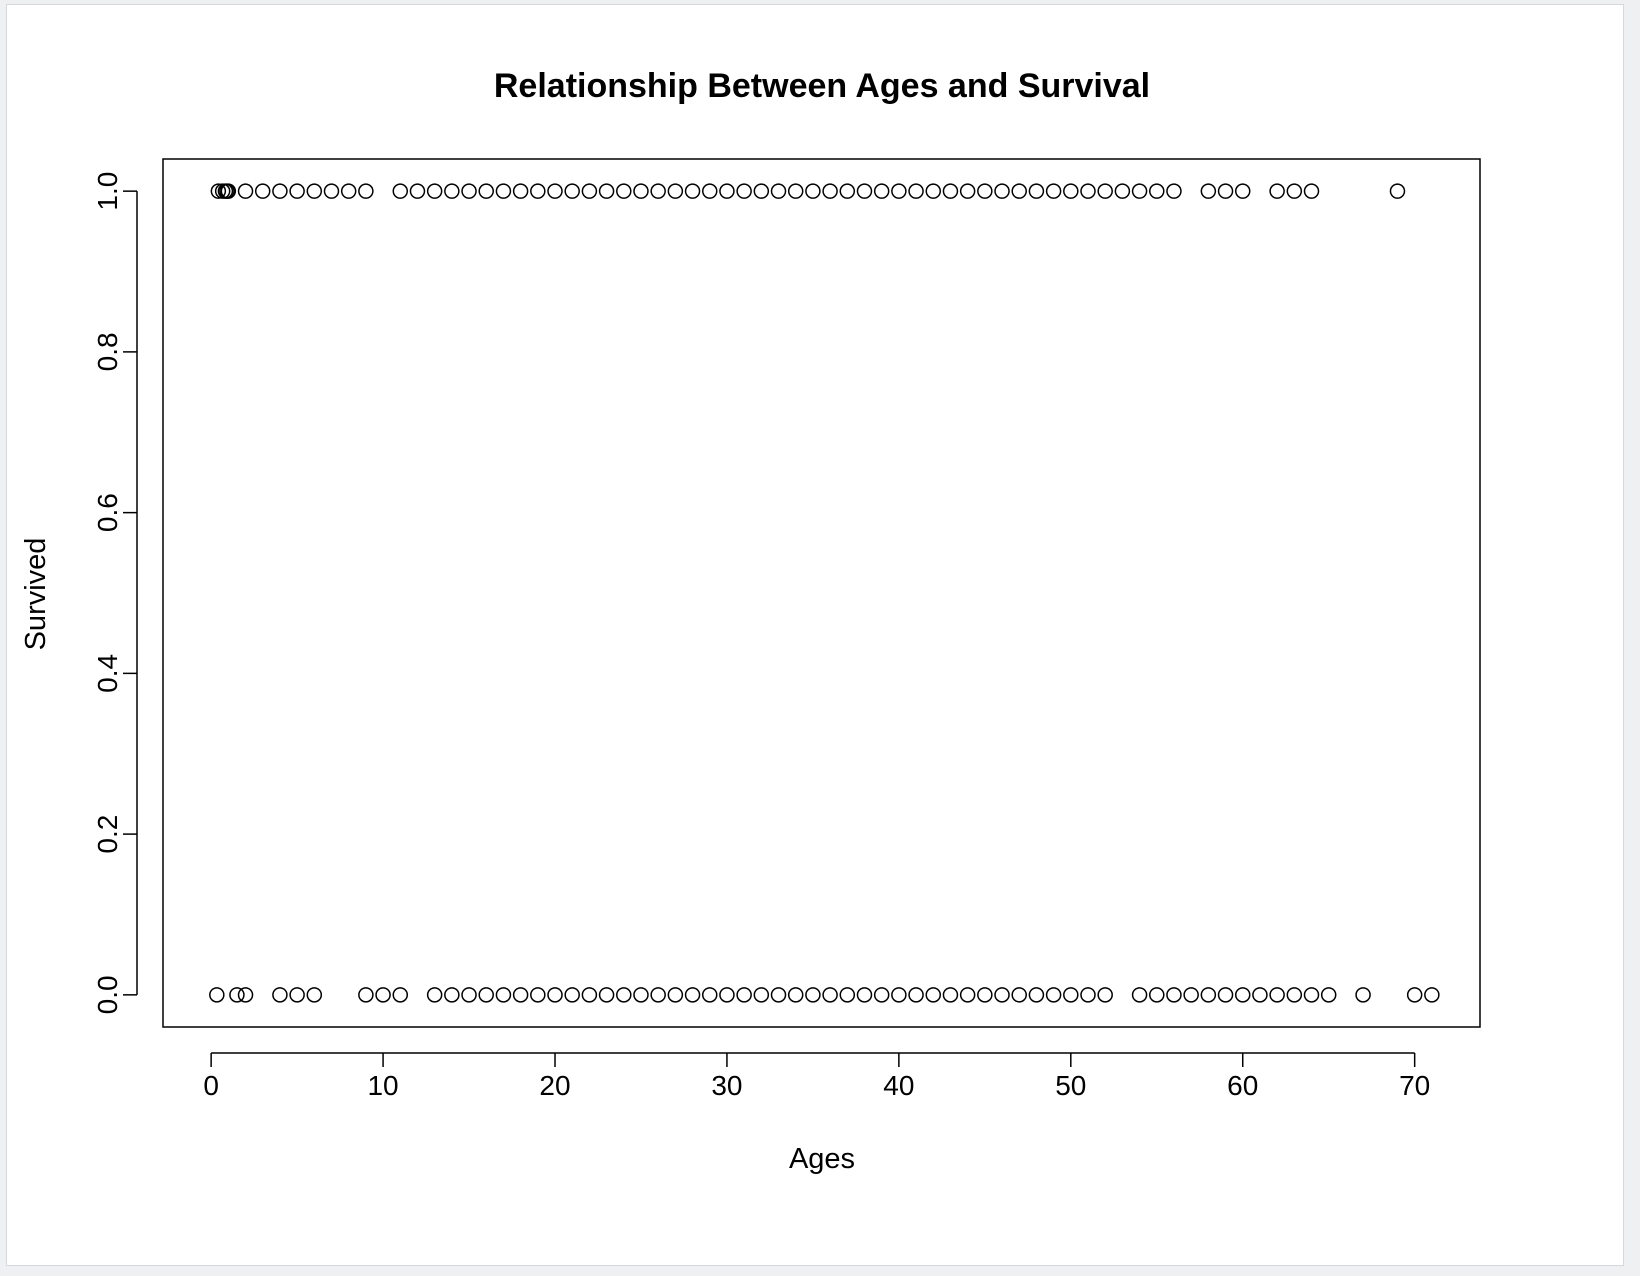  What do you see at coordinates (1414, 1085) in the screenshot?
I see `x-tick-label: 70` at bounding box center [1414, 1085].